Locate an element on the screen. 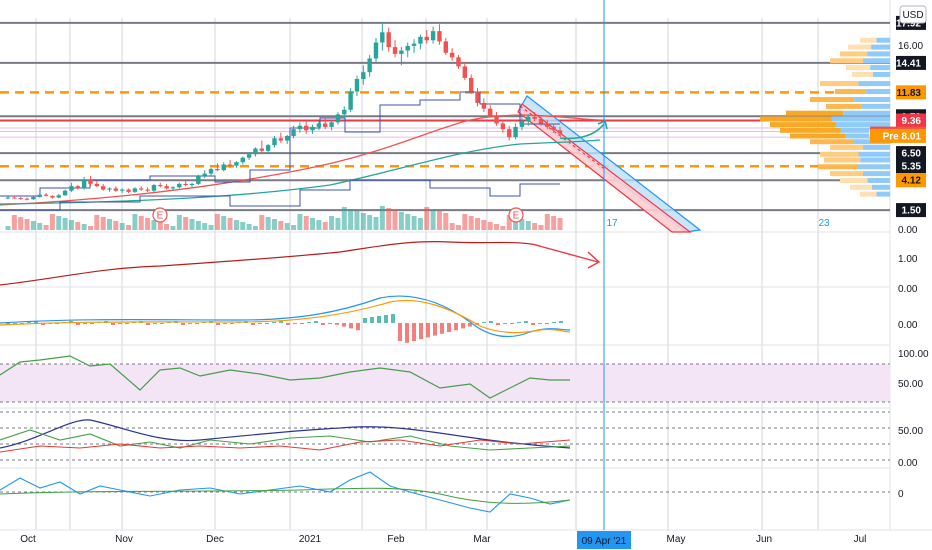  indicator-tick: 50.00 is located at coordinates (910, 431).